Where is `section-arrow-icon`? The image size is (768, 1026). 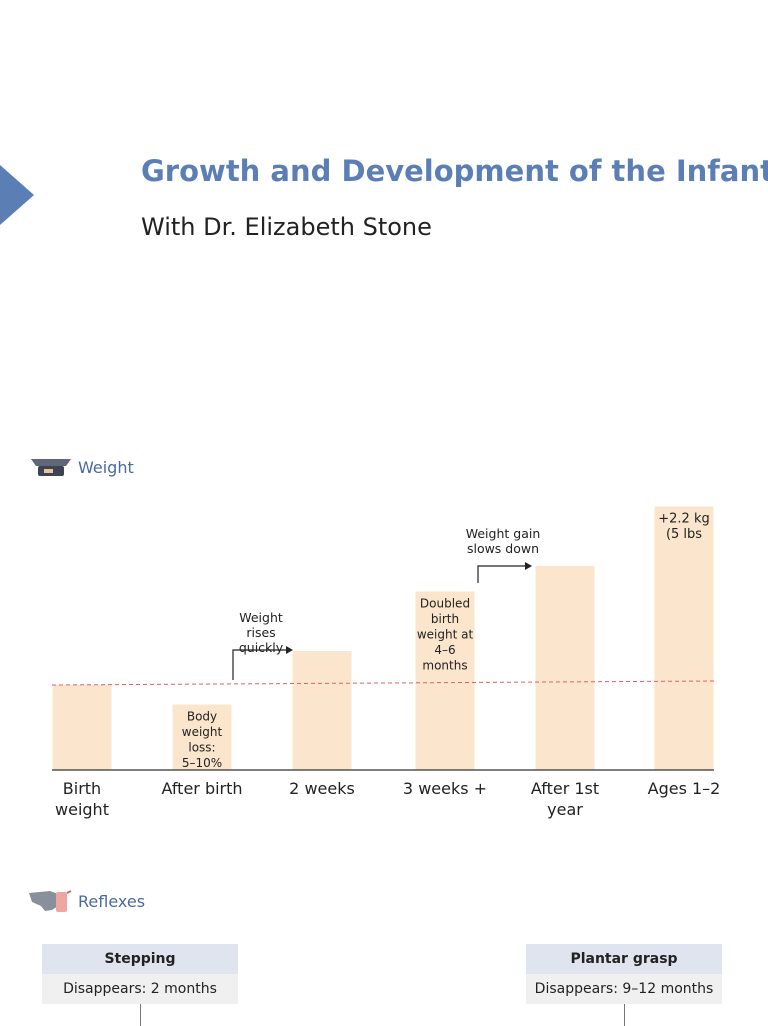
section-arrow-icon is located at coordinates (17, 195).